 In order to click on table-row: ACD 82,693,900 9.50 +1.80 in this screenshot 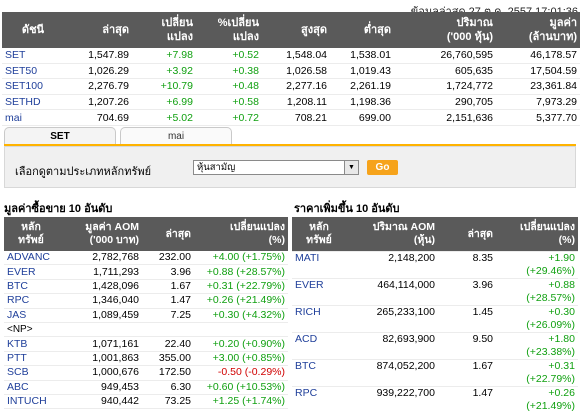, I will do `click(435, 339)`.